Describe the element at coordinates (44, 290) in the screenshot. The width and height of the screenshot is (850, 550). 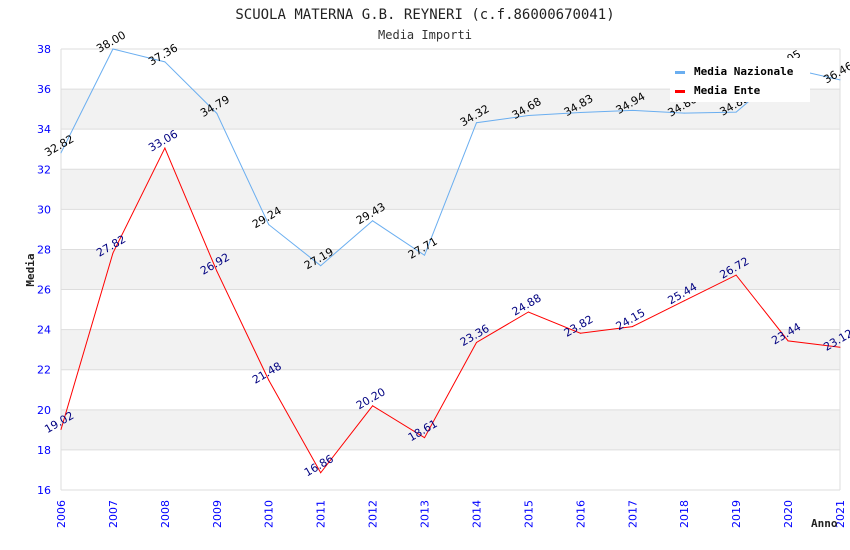
I see `y-tick-label: 26` at that location.